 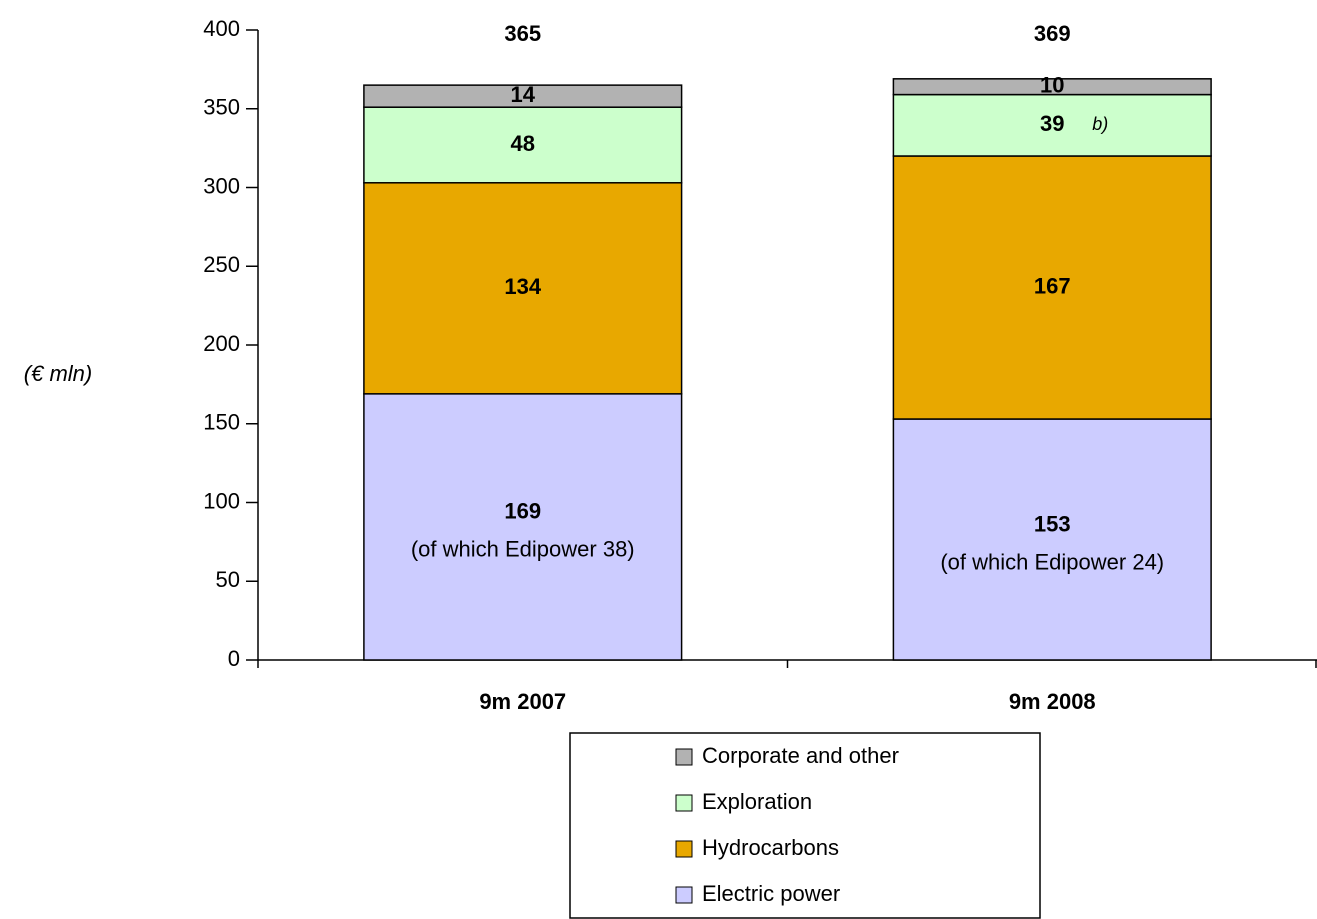 I want to click on total-label: 365, so click(x=522, y=33).